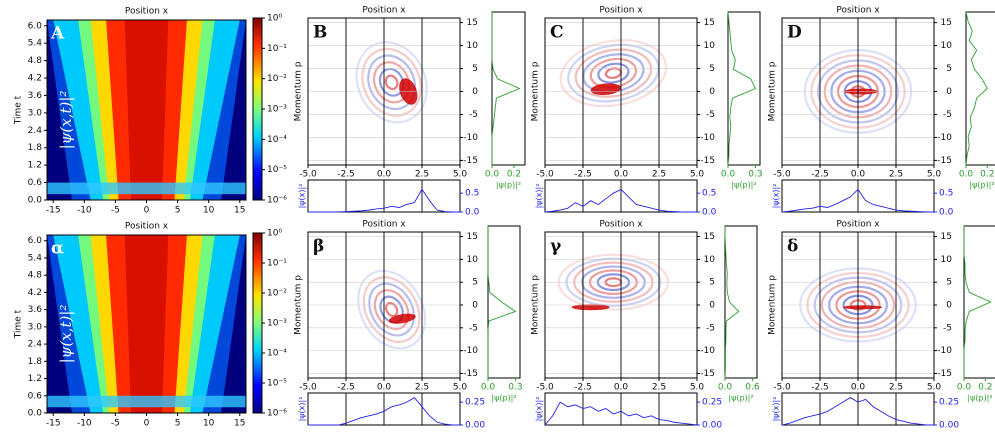 The image size is (995, 432). I want to click on colorbar-tick-label: 10⁻¹, so click(277, 264).